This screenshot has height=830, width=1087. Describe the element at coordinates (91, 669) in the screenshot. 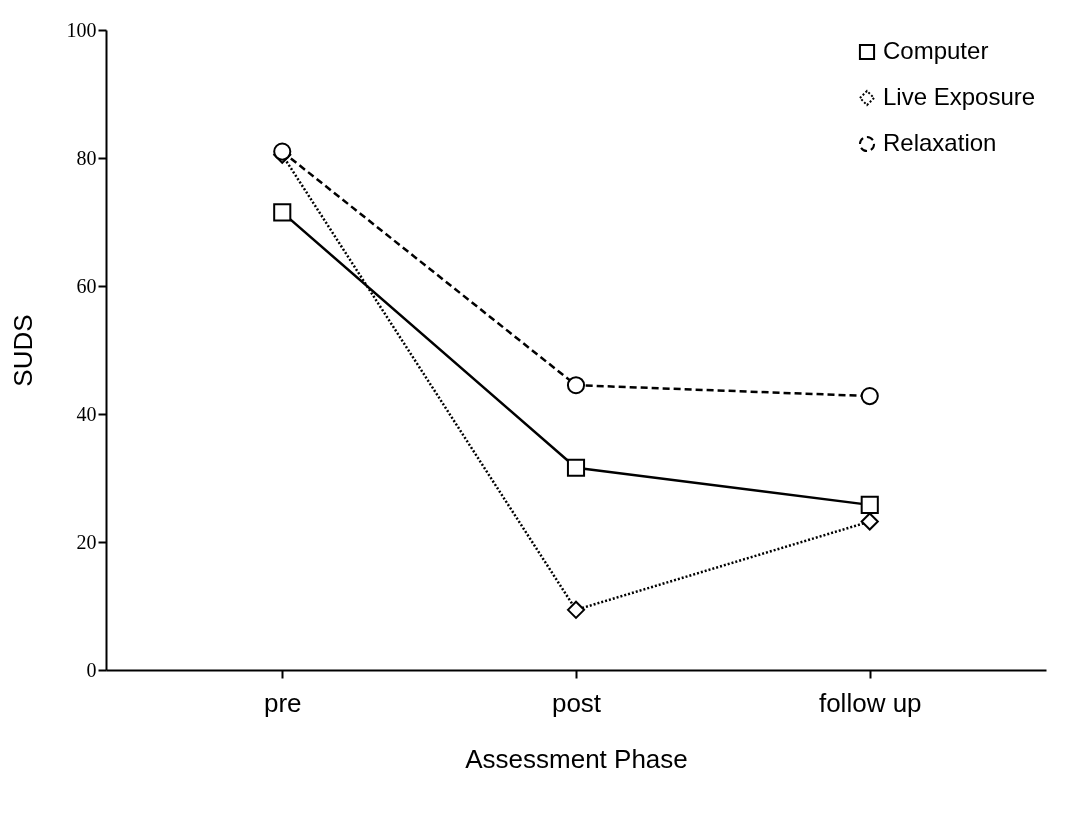

I see `y-tick-label: 0` at that location.